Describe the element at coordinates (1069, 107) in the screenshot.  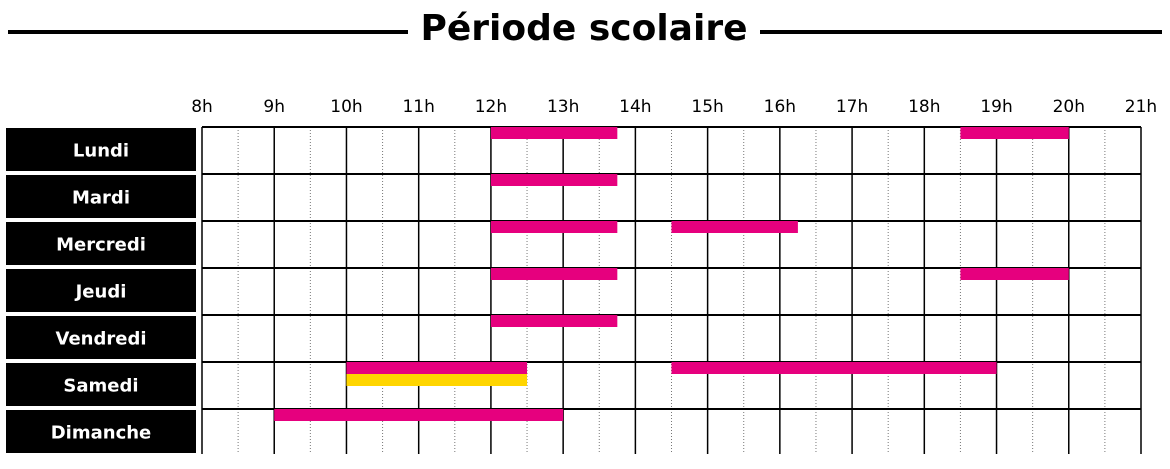
I see `hour-label: 20h` at that location.